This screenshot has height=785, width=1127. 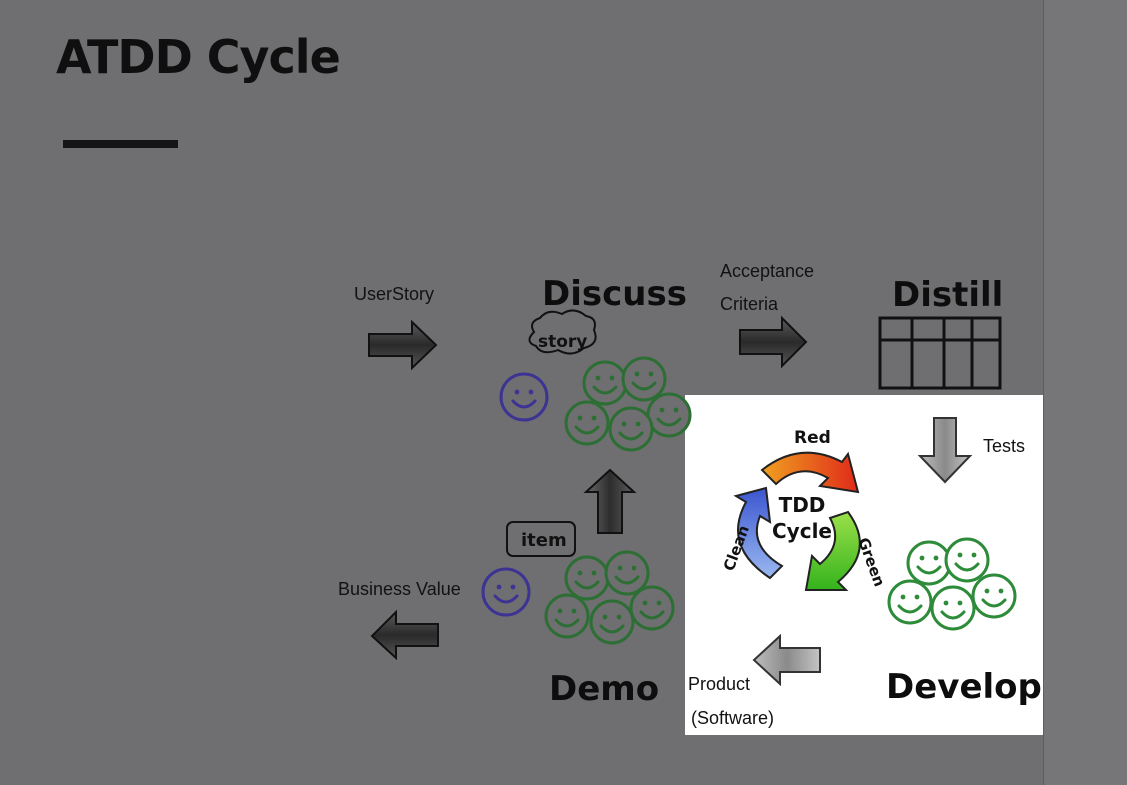 What do you see at coordinates (802, 505) in the screenshot?
I see `tdd-center-line1: TDD` at bounding box center [802, 505].